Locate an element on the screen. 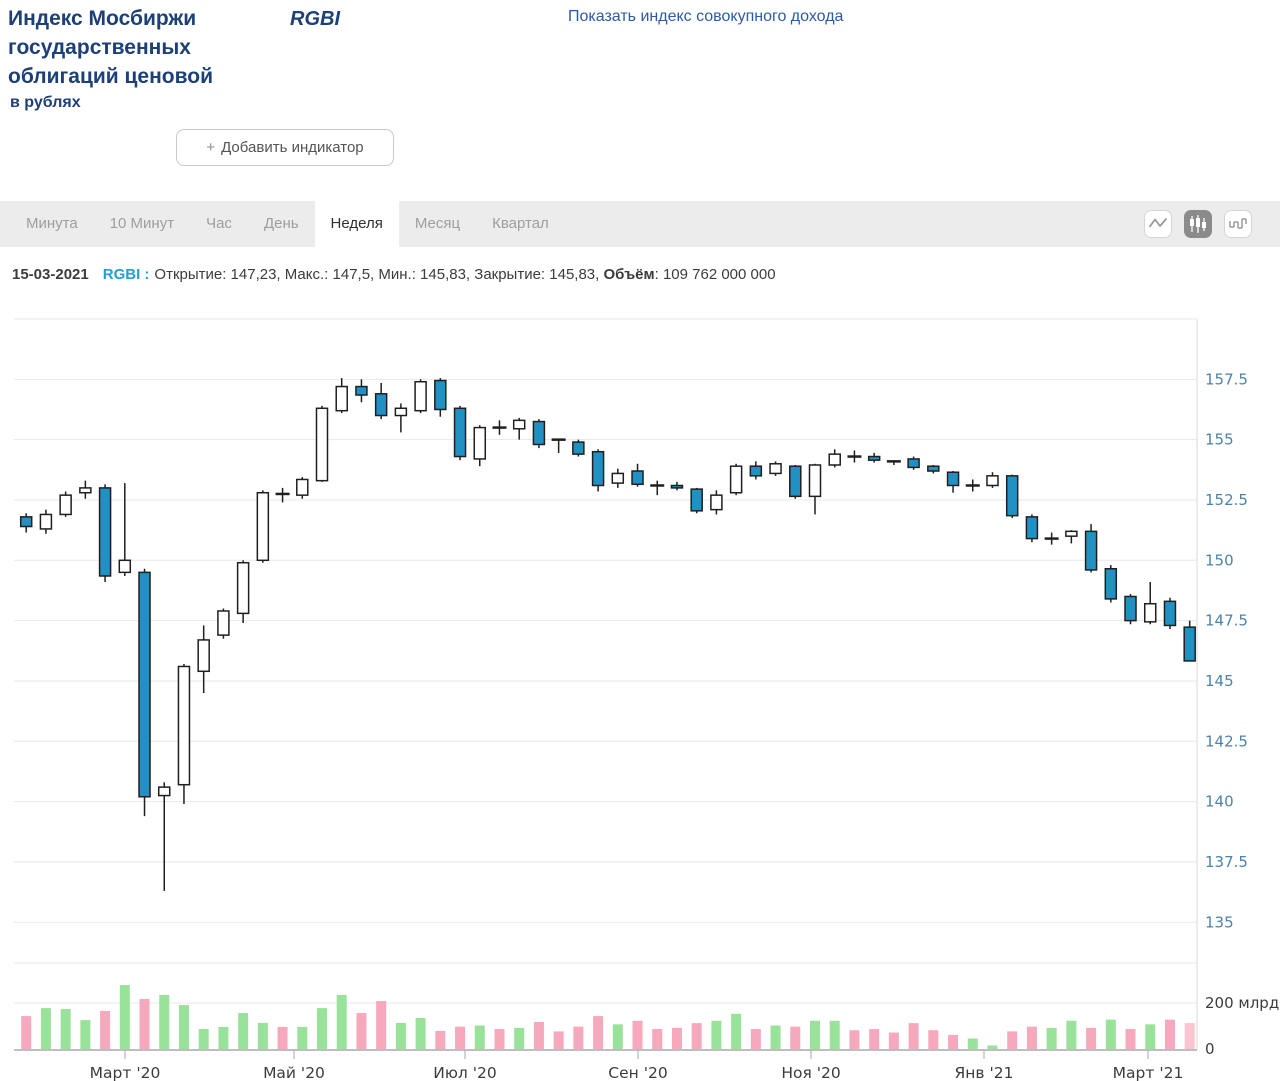 The width and height of the screenshot is (1280, 1081). tab-неделя: Неделя is located at coordinates (356, 224).